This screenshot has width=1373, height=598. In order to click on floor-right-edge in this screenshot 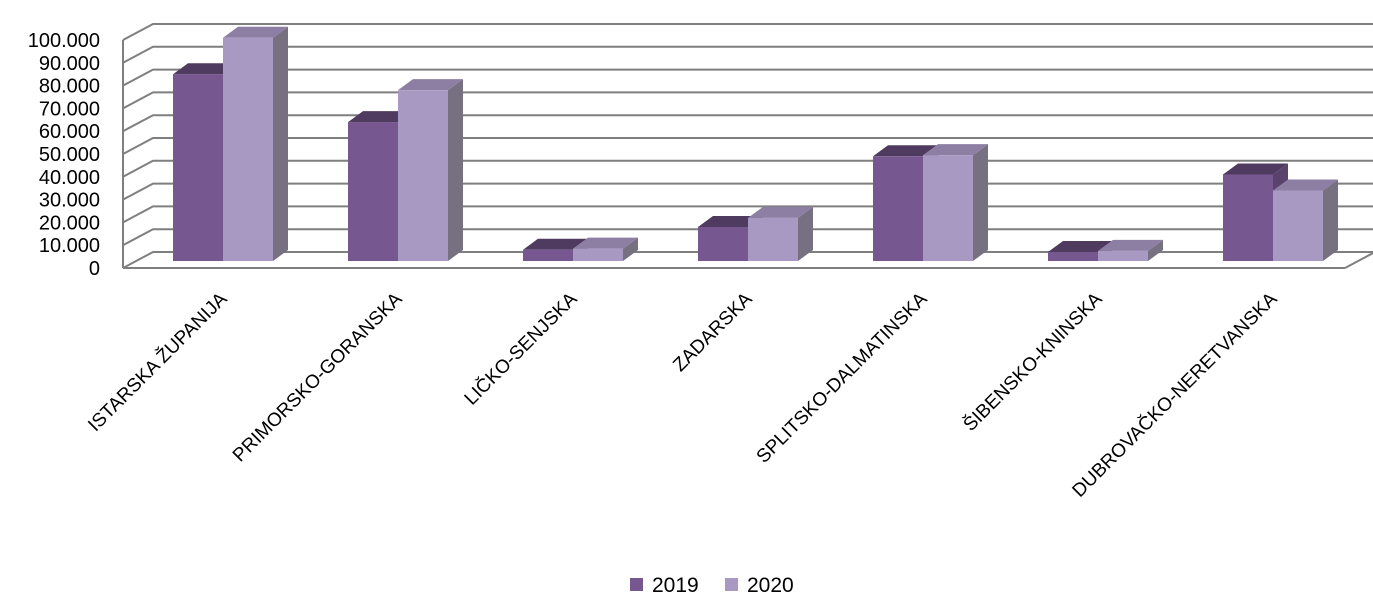, I will do `click(1358, 260)`.